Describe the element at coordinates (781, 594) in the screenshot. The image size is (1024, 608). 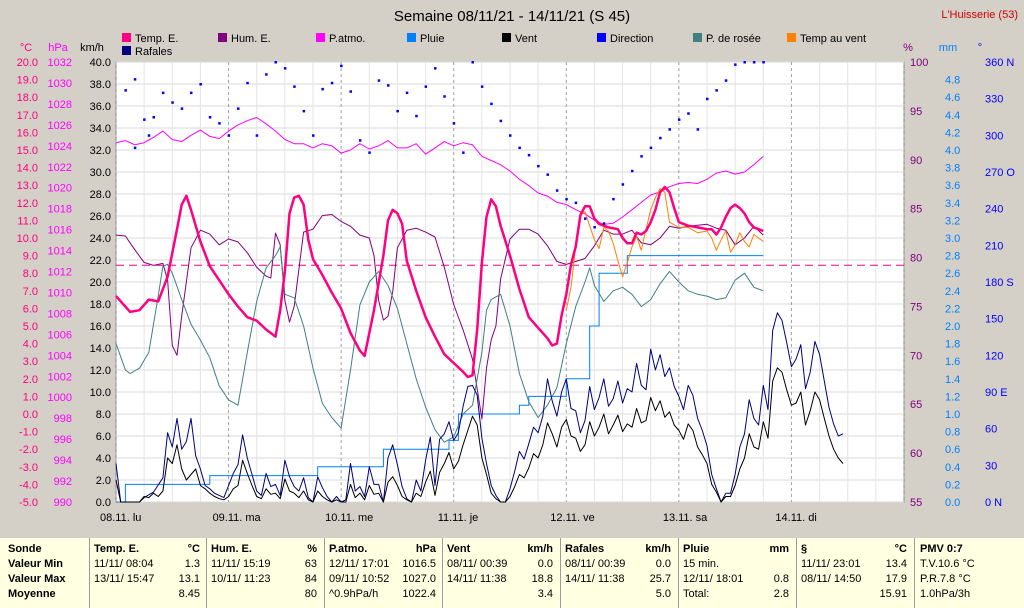
I see `mean-value: 2.8` at that location.